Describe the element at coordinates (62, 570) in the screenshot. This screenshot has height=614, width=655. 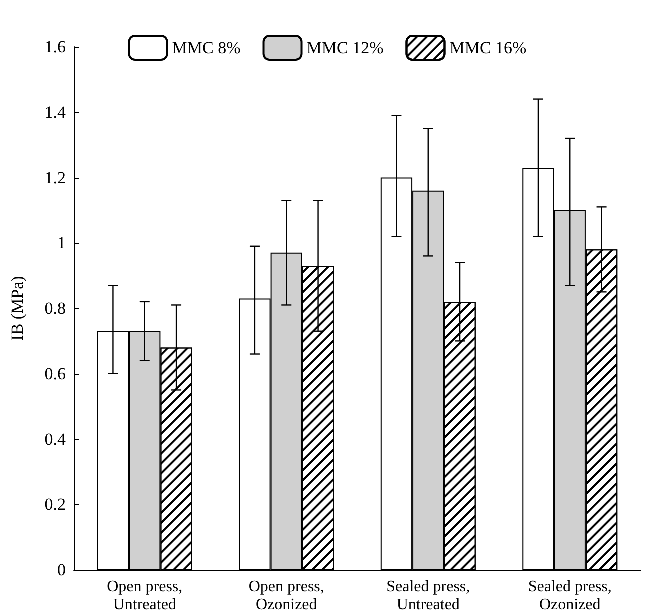
I see `y-tick-label: 0` at that location.